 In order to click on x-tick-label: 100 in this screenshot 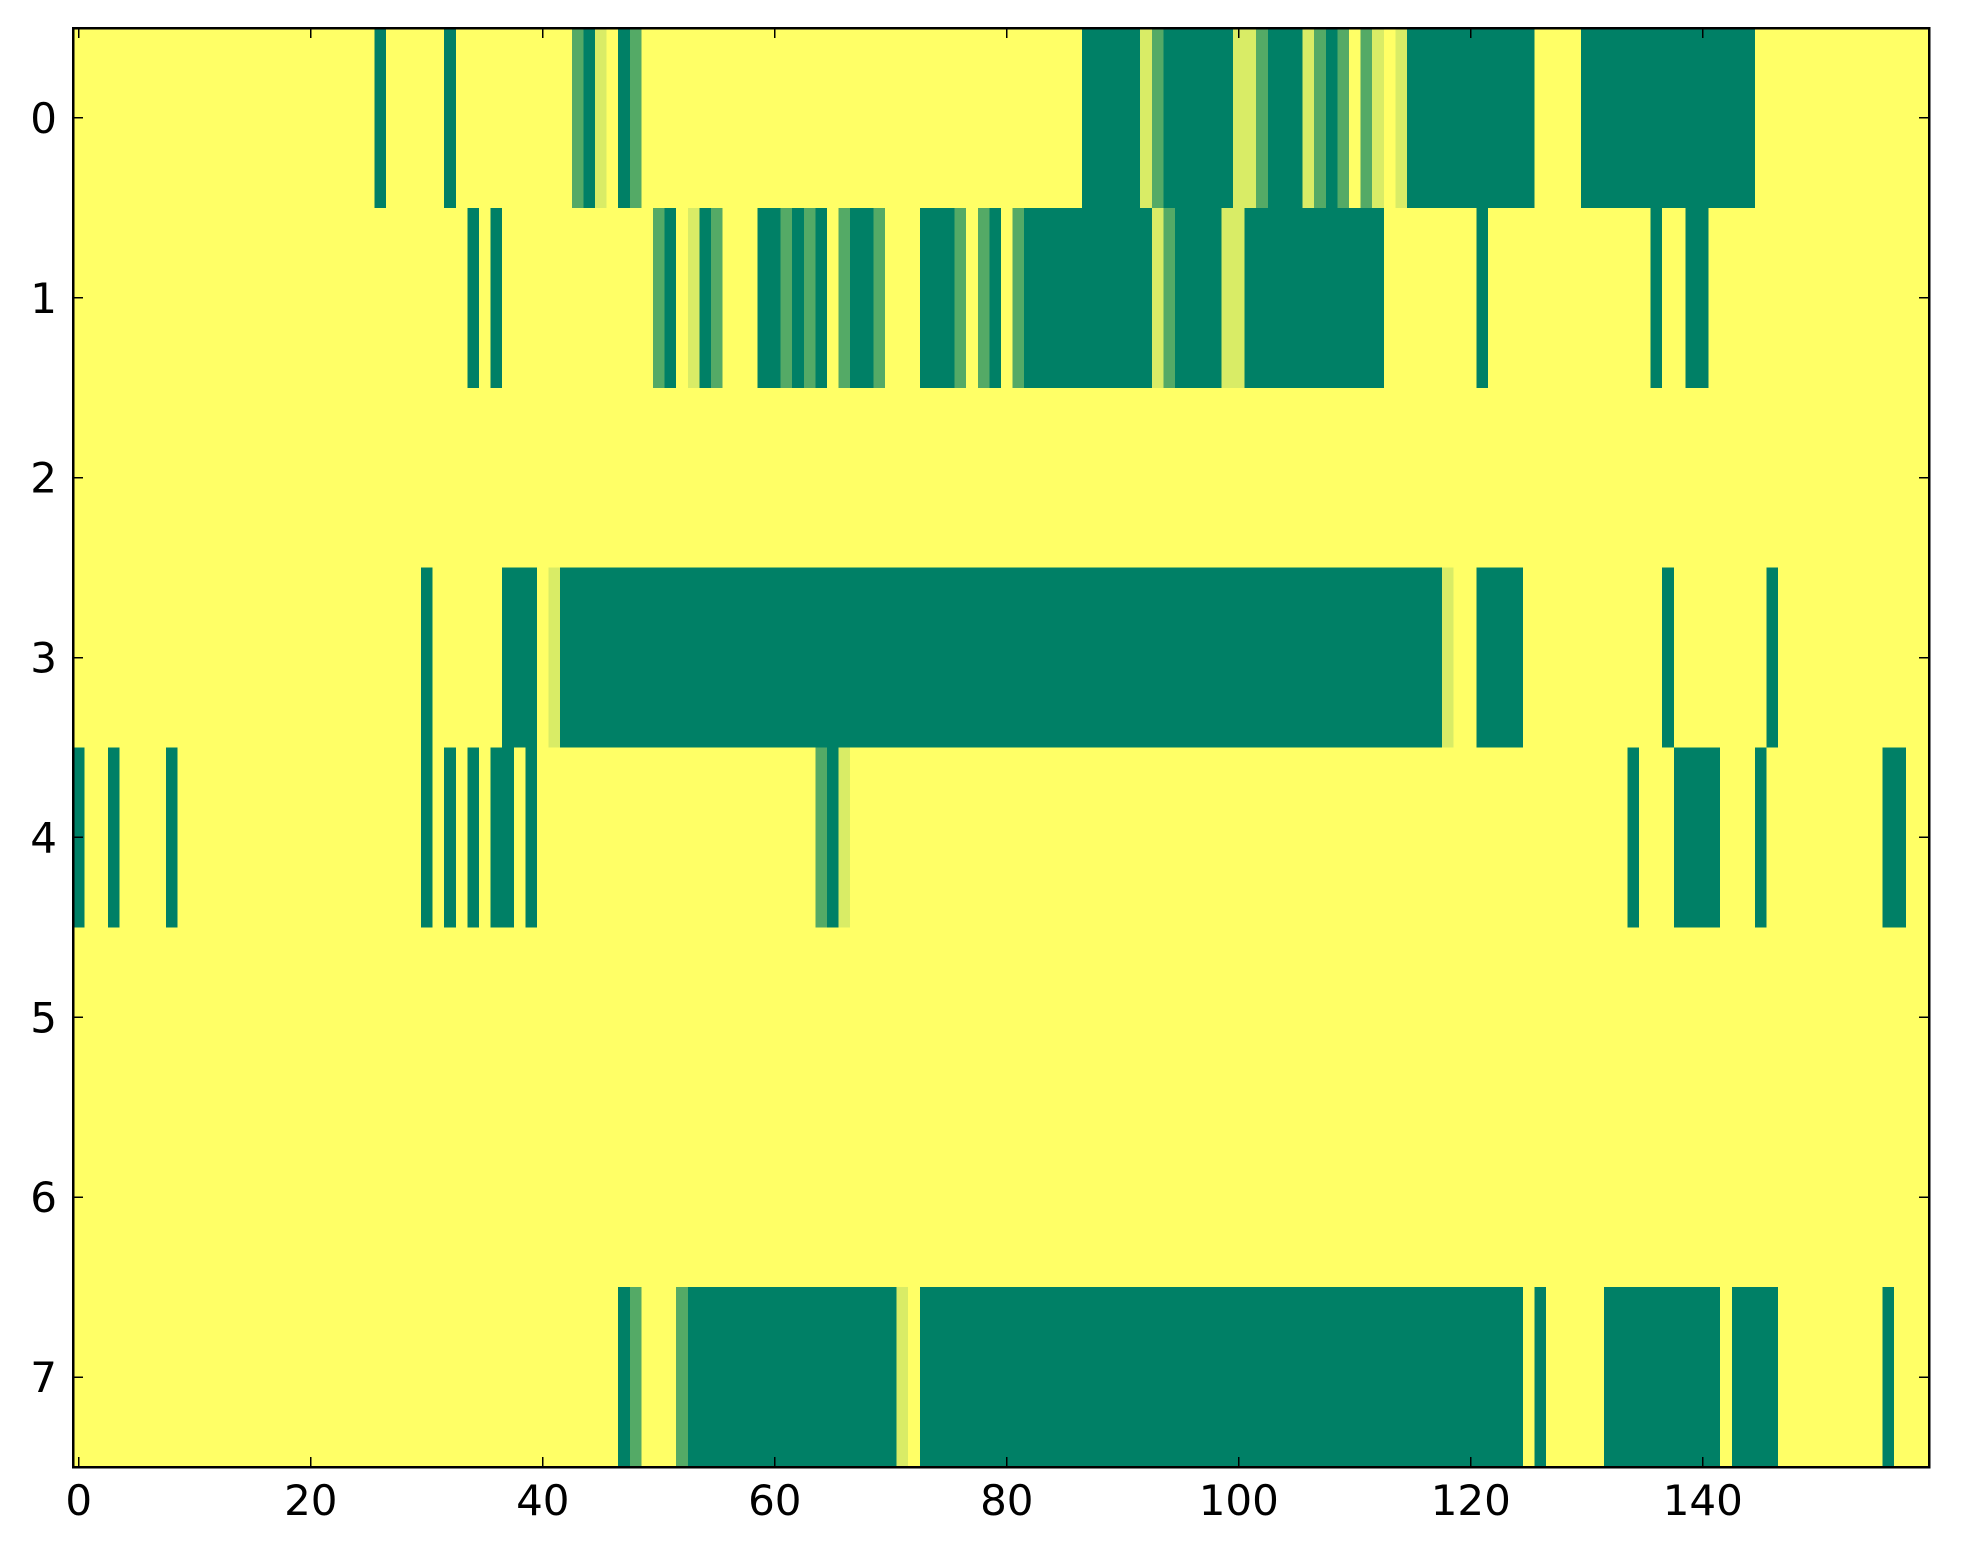, I will do `click(1239, 1500)`.